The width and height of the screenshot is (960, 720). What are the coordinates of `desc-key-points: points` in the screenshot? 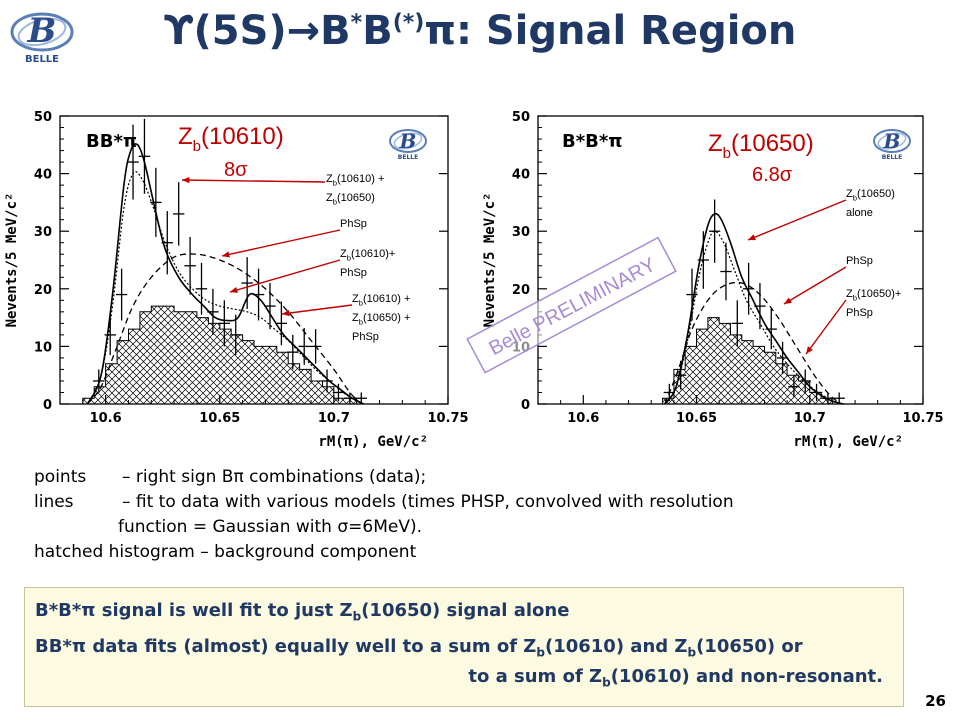 It's located at (60, 477).